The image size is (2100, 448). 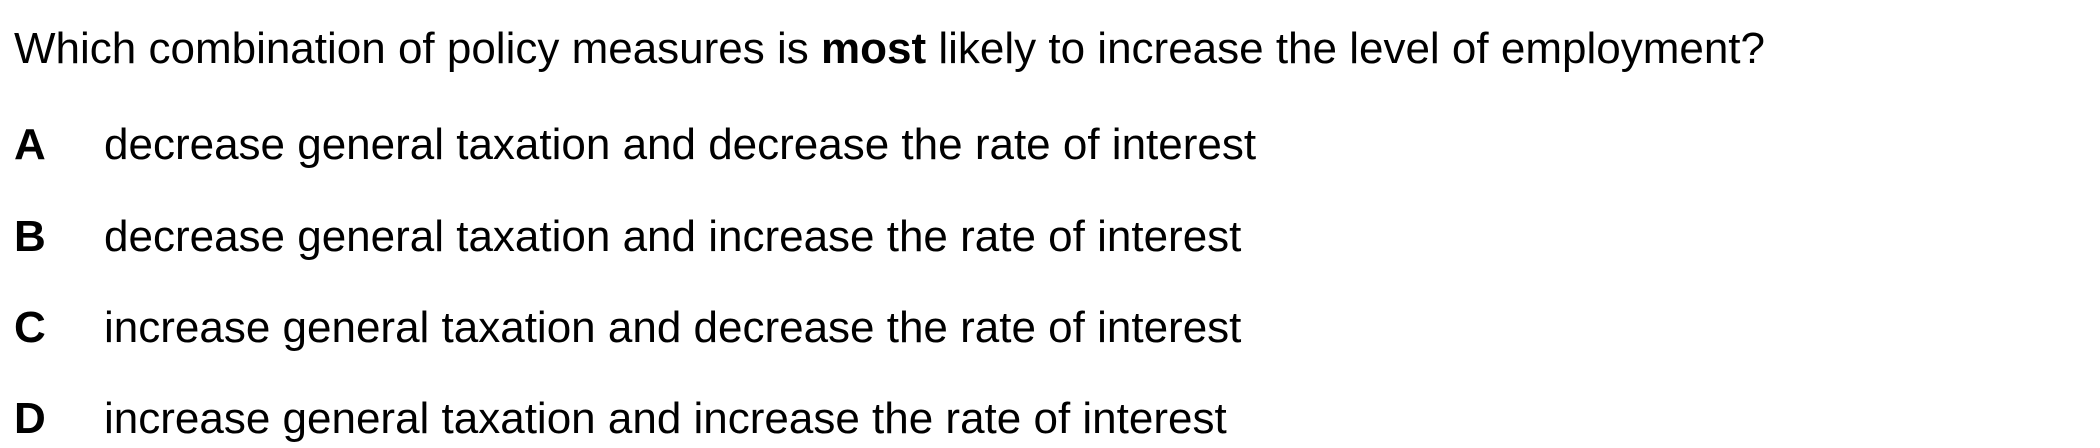 What do you see at coordinates (30, 327) in the screenshot?
I see `option-letter: C` at bounding box center [30, 327].